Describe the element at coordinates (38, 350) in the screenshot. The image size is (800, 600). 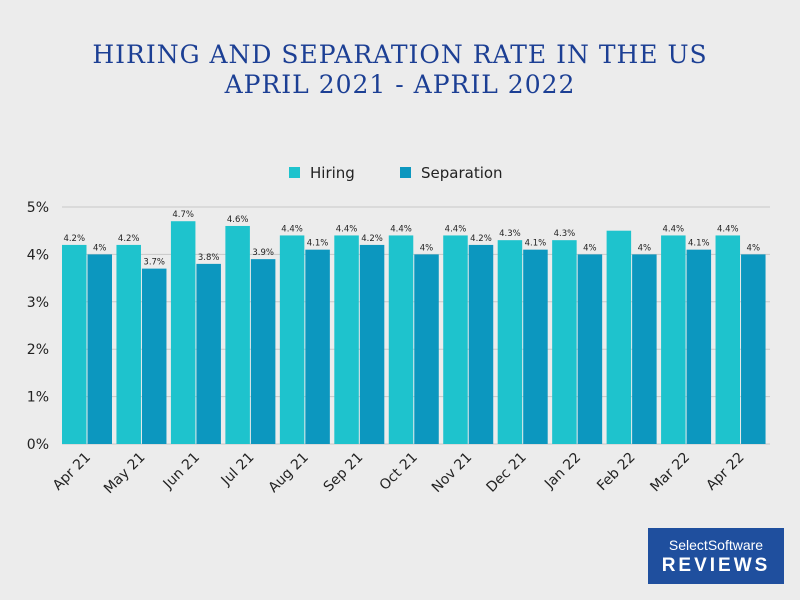
I see `y-tick-label: 2%` at that location.